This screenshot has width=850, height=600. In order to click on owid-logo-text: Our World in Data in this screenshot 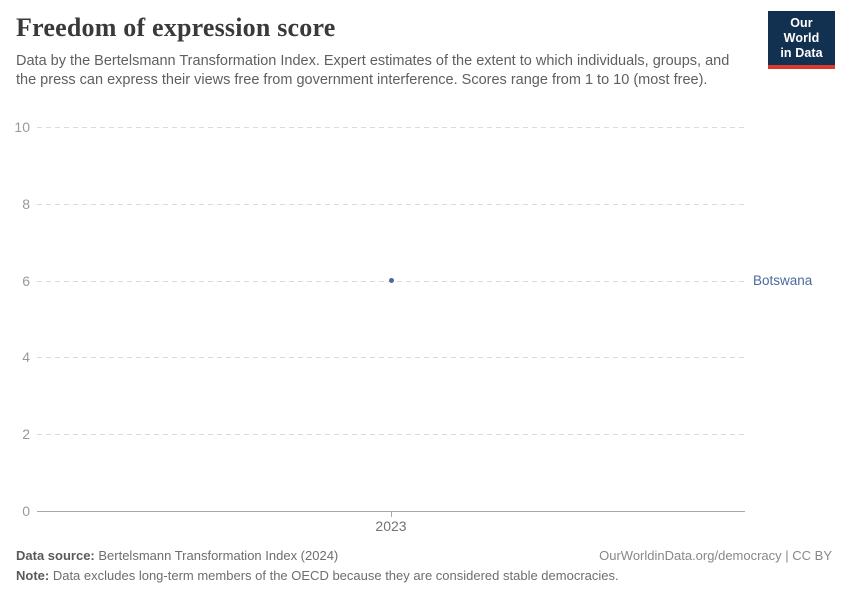, I will do `click(801, 38)`.